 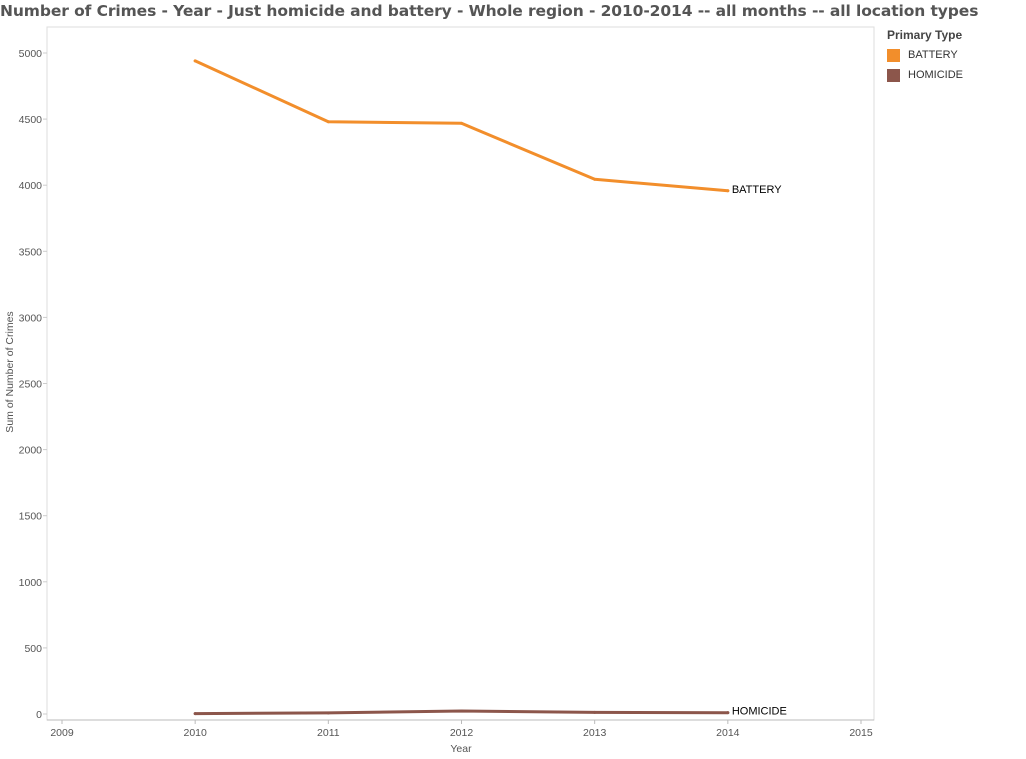 I want to click on legend-title: Primary Type, so click(x=925, y=35).